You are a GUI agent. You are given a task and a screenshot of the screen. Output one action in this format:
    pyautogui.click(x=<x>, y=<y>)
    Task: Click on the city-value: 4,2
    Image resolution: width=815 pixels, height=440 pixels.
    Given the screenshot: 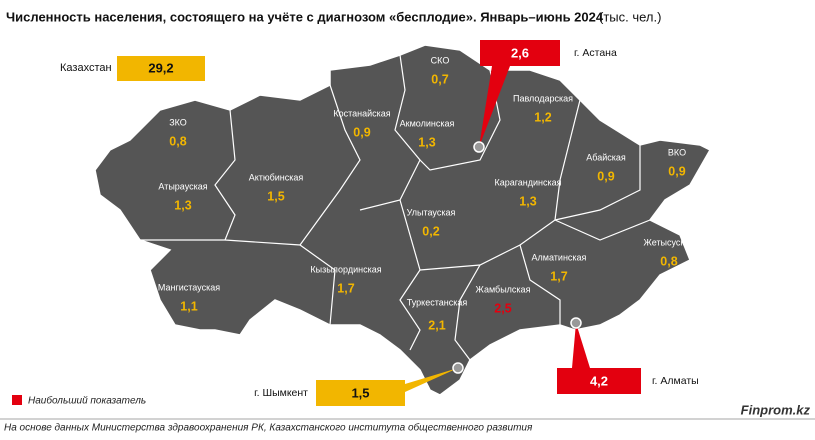 What is the action you would take?
    pyautogui.click(x=599, y=380)
    